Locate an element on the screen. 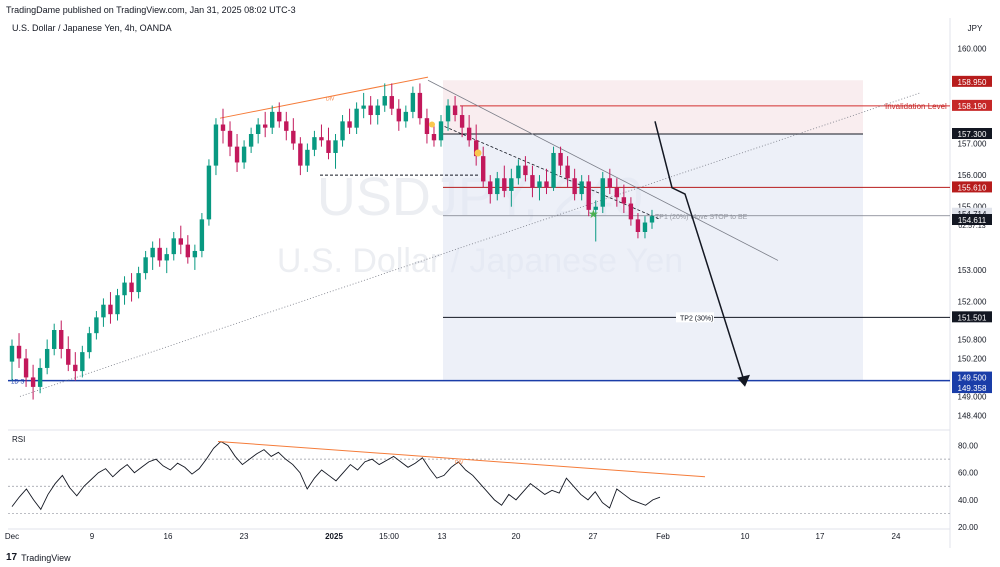  rsi-divergence-line is located at coordinates (461, 459).